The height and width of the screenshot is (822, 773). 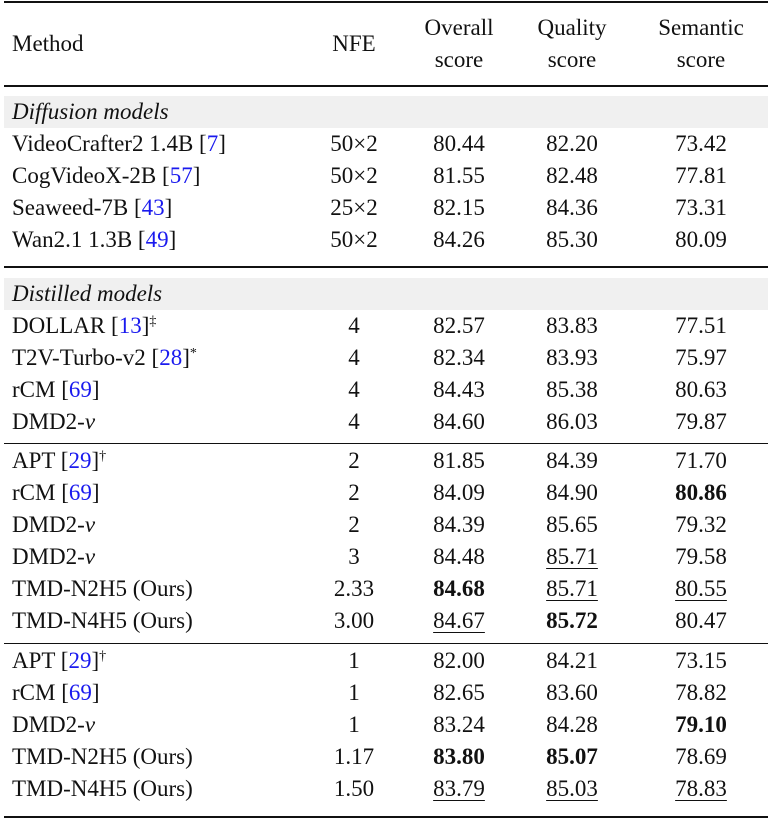 I want to click on semantic-score-cell: 78.83, so click(x=701, y=789).